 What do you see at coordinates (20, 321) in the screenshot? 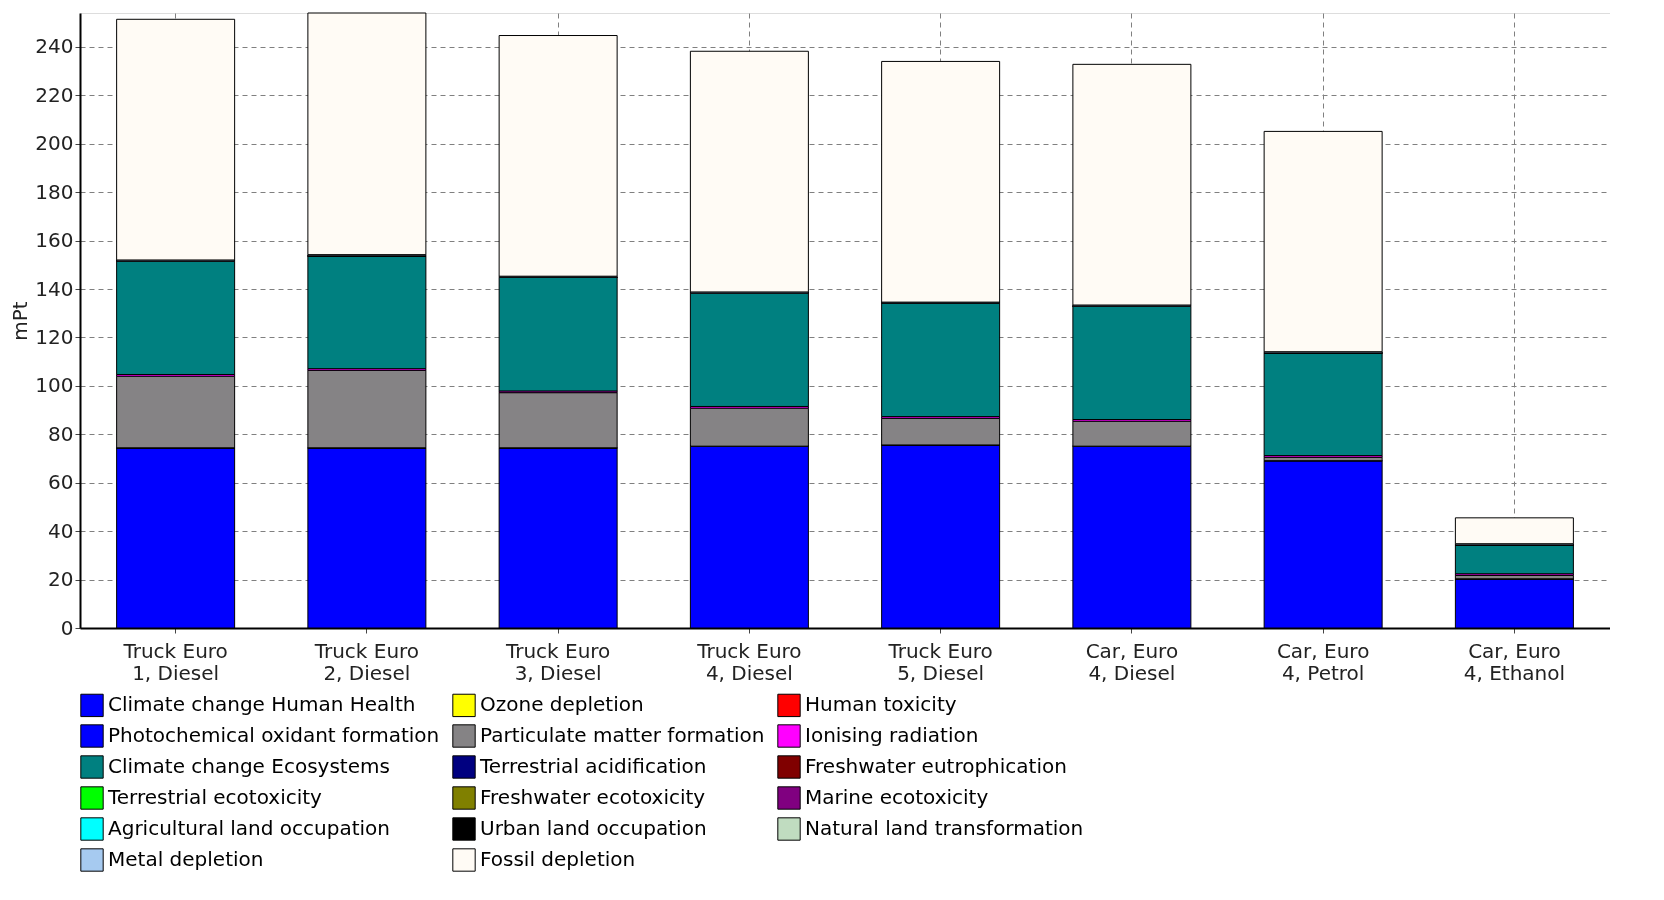
I see `y-axis-title: mPt` at bounding box center [20, 321].